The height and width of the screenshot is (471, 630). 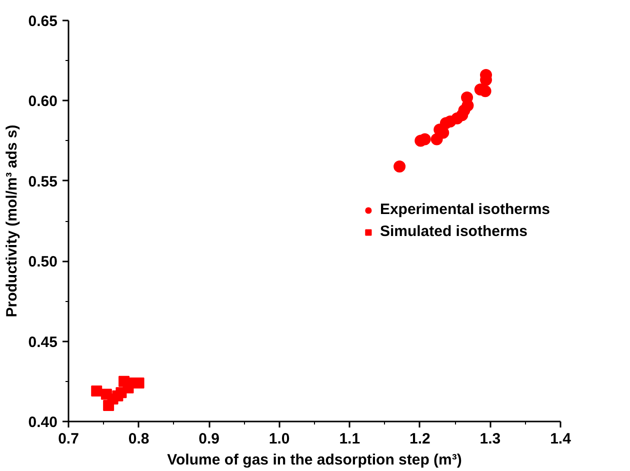 I want to click on x-tick-label: 1.1, so click(x=349, y=439).